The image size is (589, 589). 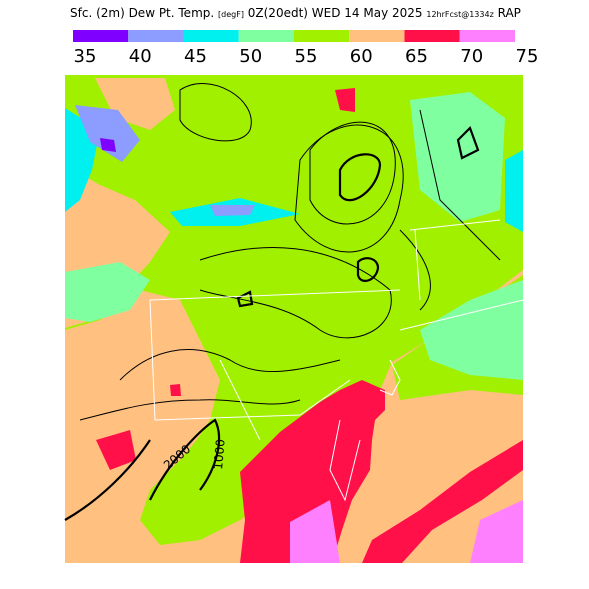 I want to click on colorbar-label: 55, so click(x=306, y=56).